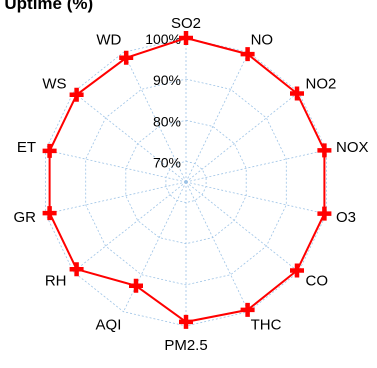  What do you see at coordinates (54, 84) in the screenshot?
I see `category-label: WS` at bounding box center [54, 84].